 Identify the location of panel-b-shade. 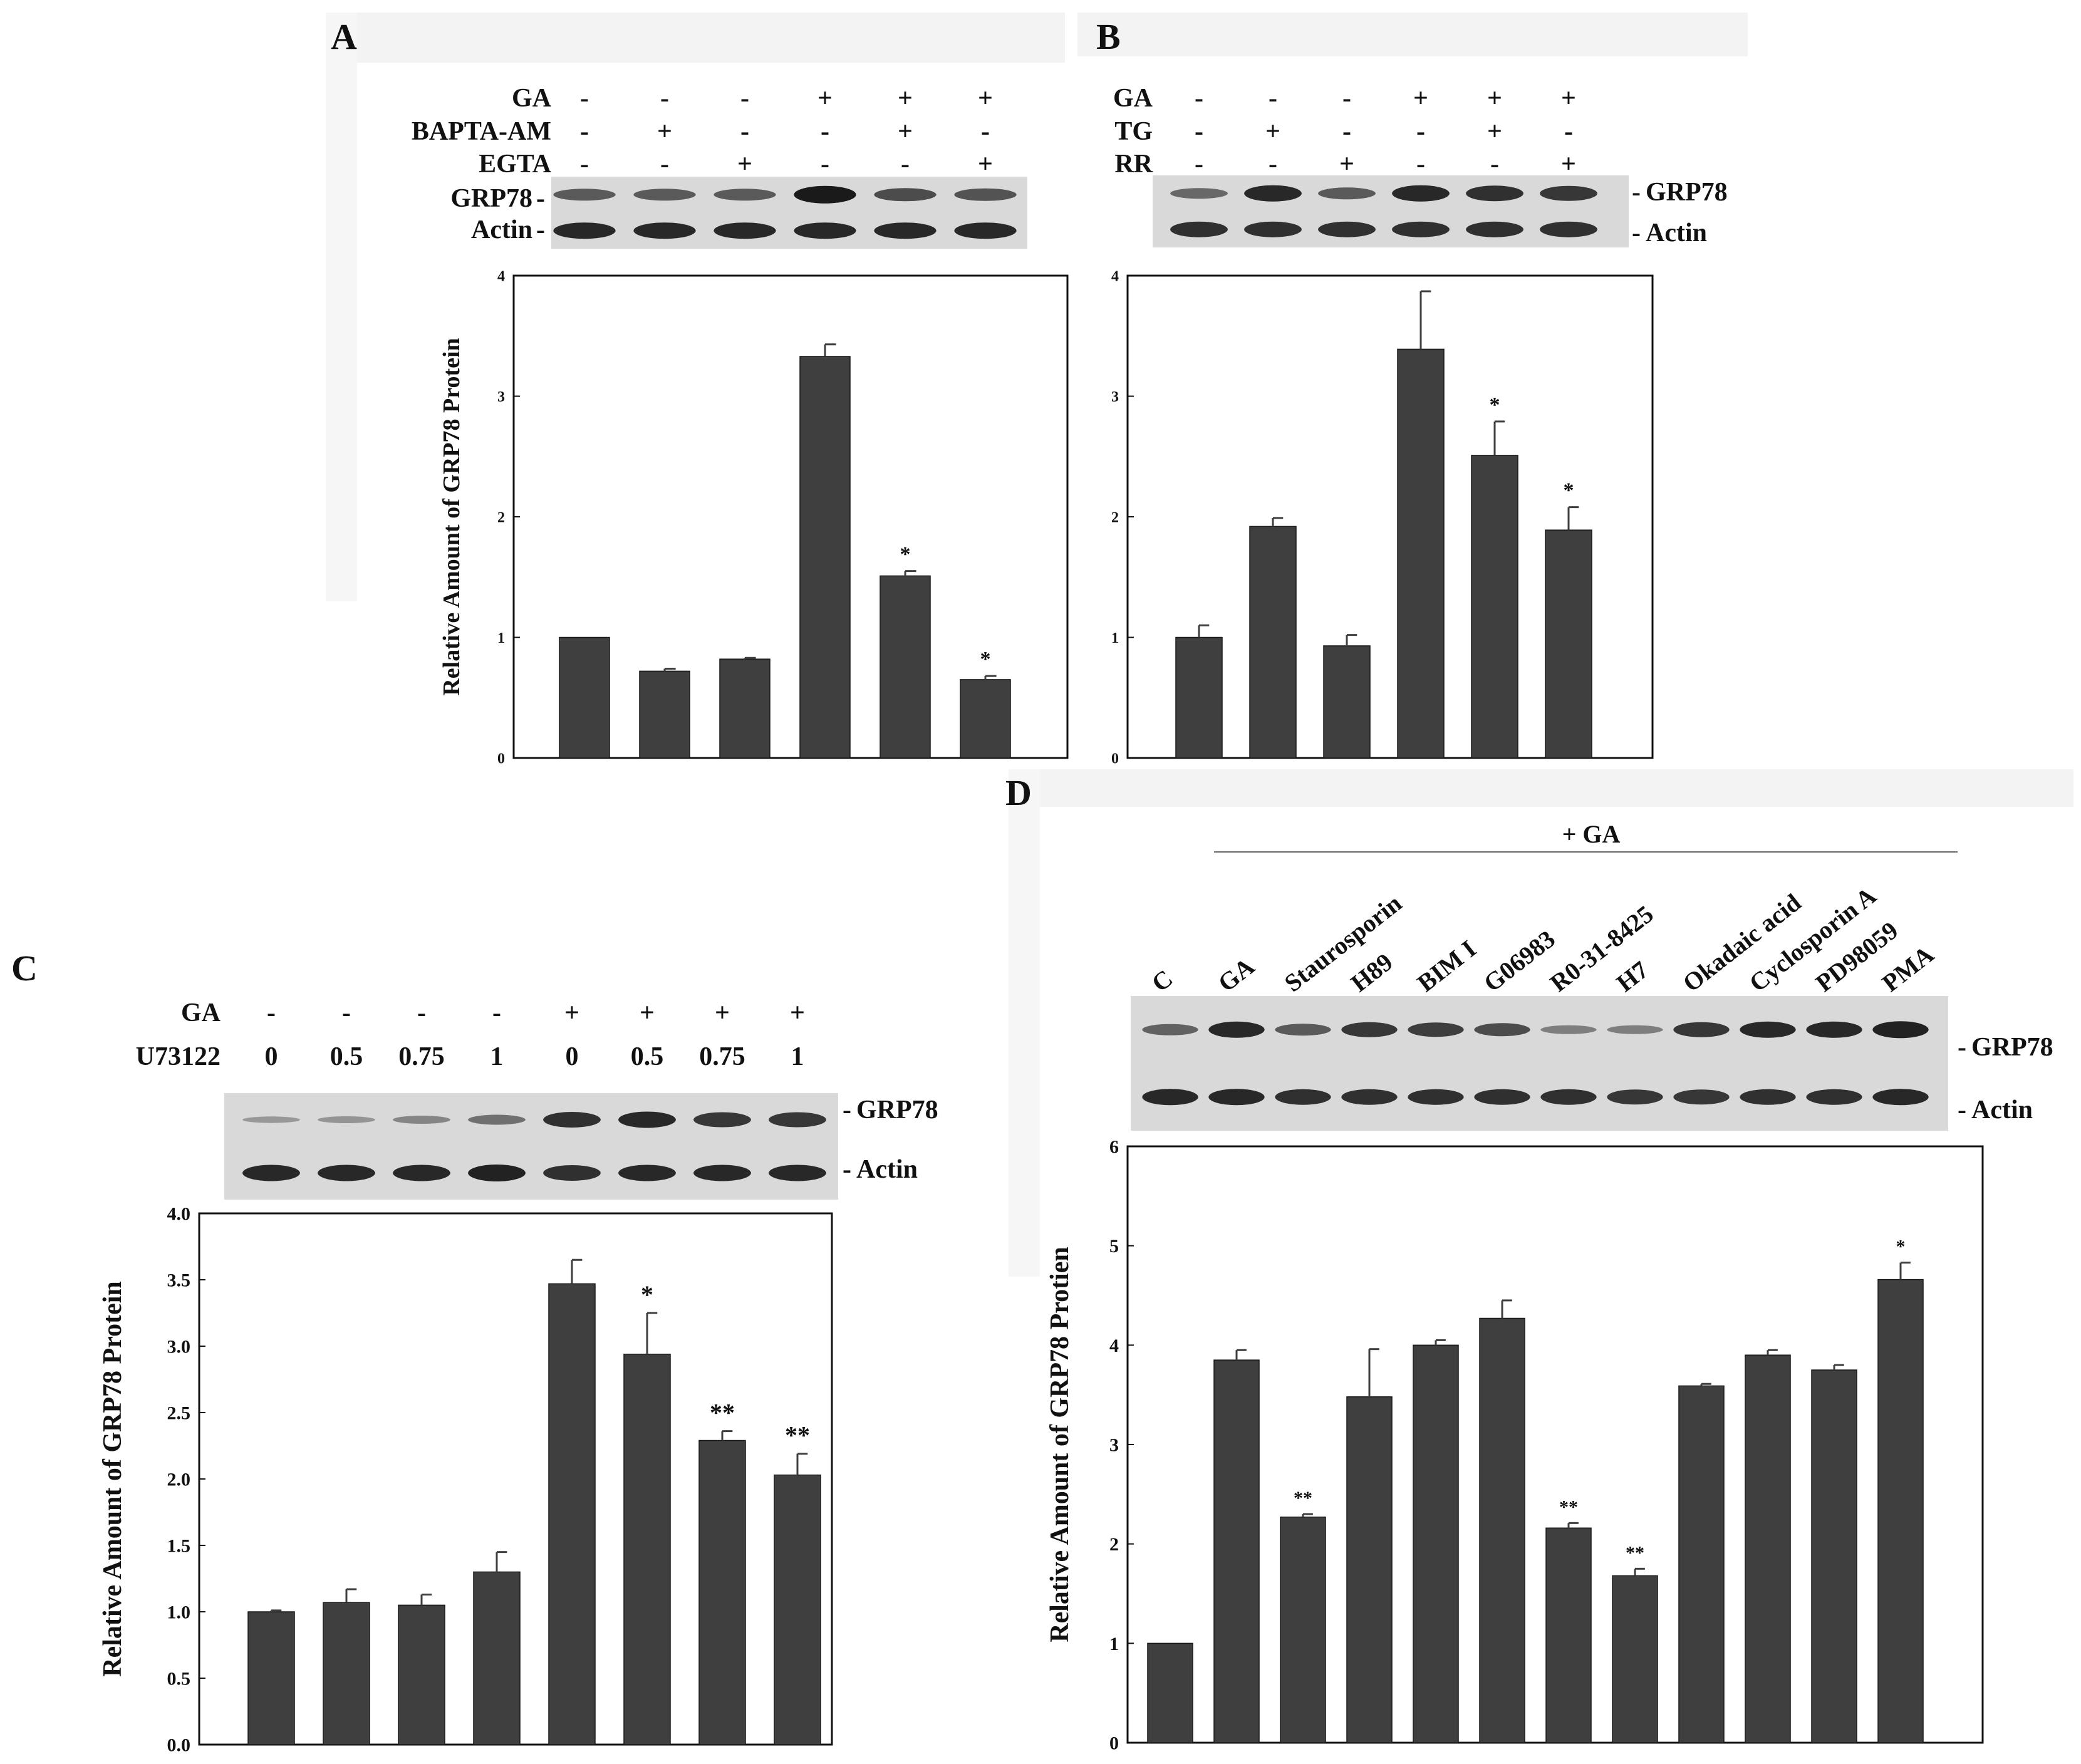
(1412, 35).